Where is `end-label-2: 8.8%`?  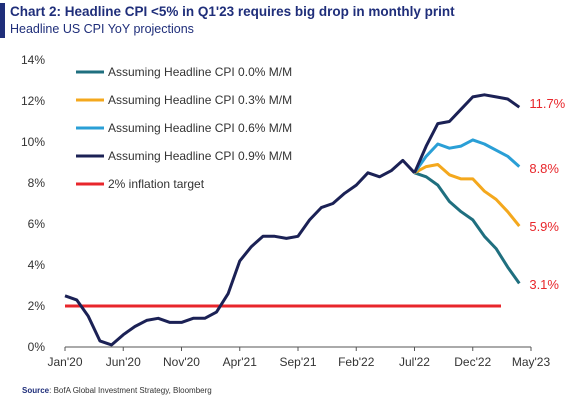 end-label-2: 8.8% is located at coordinates (544, 168).